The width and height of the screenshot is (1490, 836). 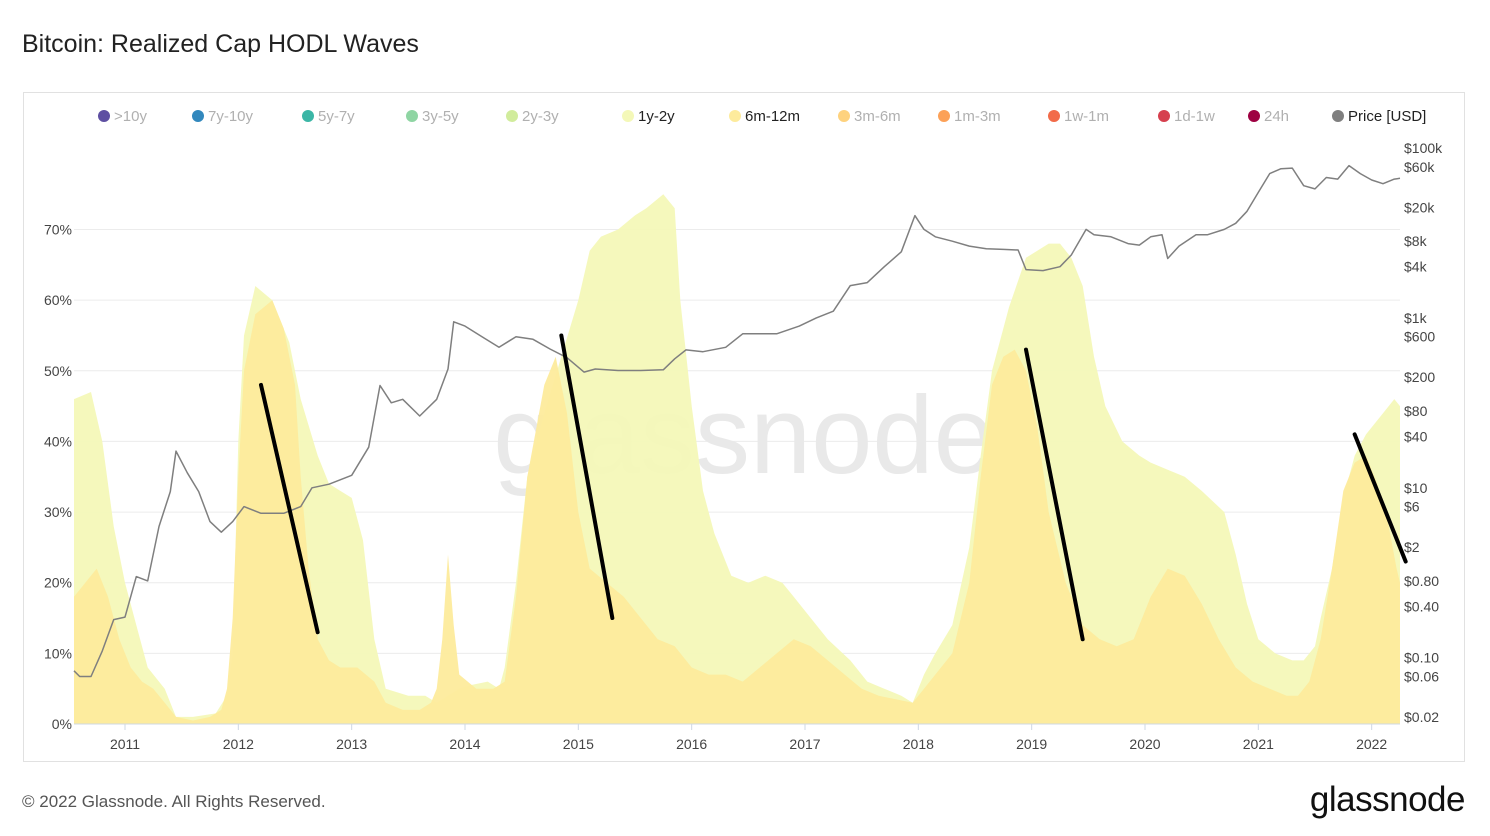 I want to click on y-right-tick-label: $40, so click(x=1416, y=437).